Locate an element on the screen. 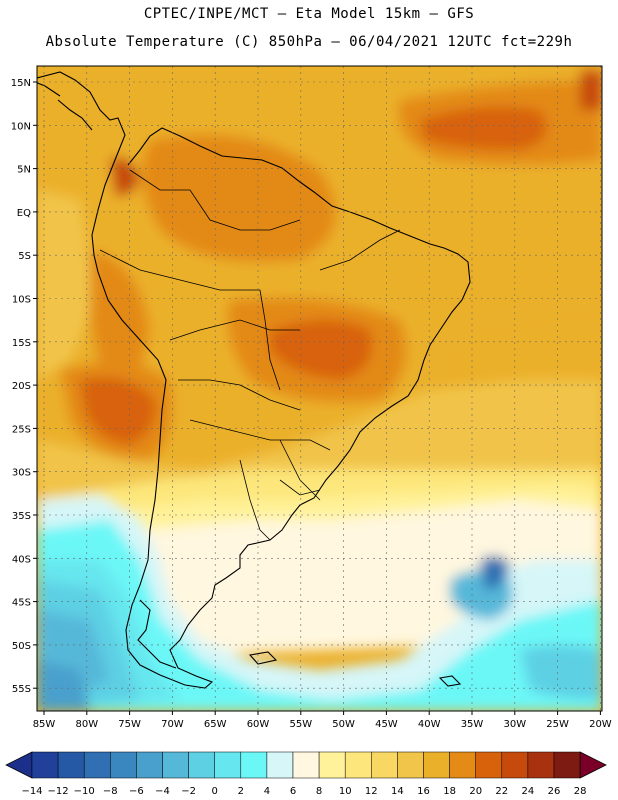 The width and height of the screenshot is (618, 800). colorbar-label: −8 is located at coordinates (110, 791).